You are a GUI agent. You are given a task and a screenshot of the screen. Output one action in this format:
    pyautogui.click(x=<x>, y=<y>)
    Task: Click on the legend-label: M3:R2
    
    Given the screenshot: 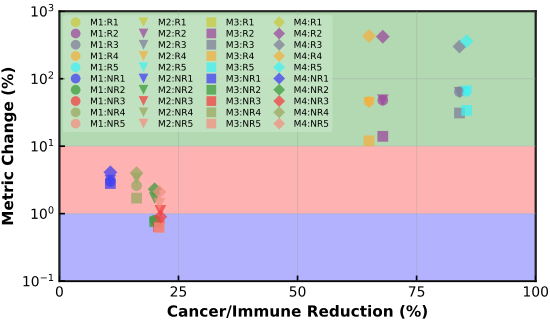 What is the action you would take?
    pyautogui.click(x=240, y=33)
    